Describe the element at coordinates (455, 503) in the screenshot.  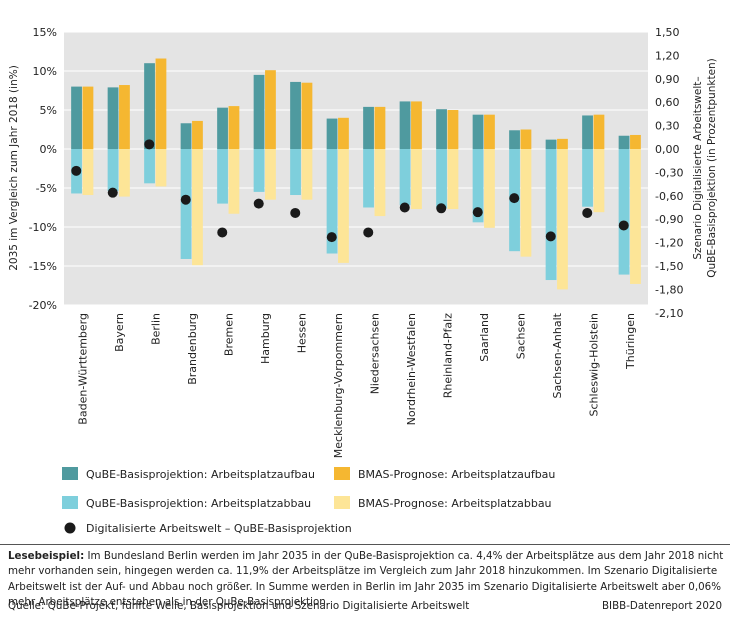
I see `legend-label-bmas-abbau: BMAS-Prognose: Arbeitsplatzabbau` at that location.